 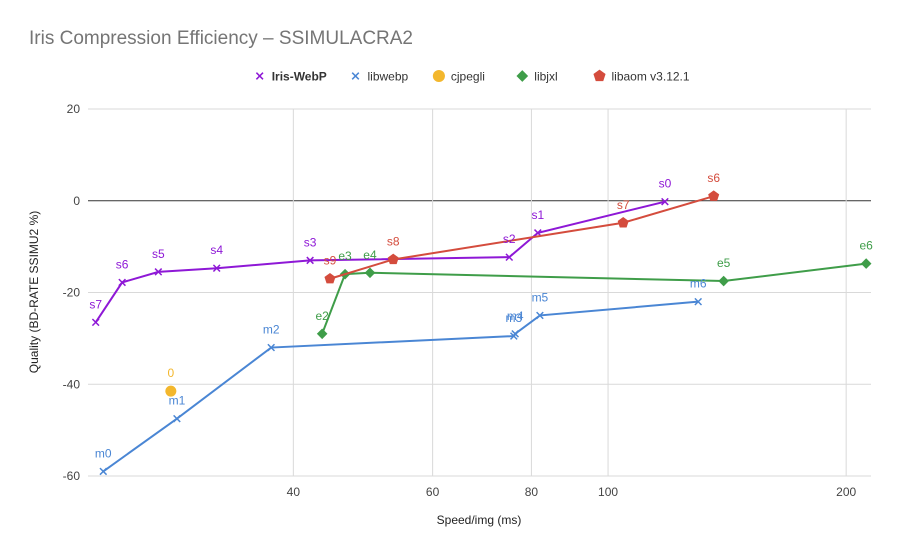 What do you see at coordinates (509, 239) in the screenshot?
I see `point-label-iris-webp-s2: s2` at bounding box center [509, 239].